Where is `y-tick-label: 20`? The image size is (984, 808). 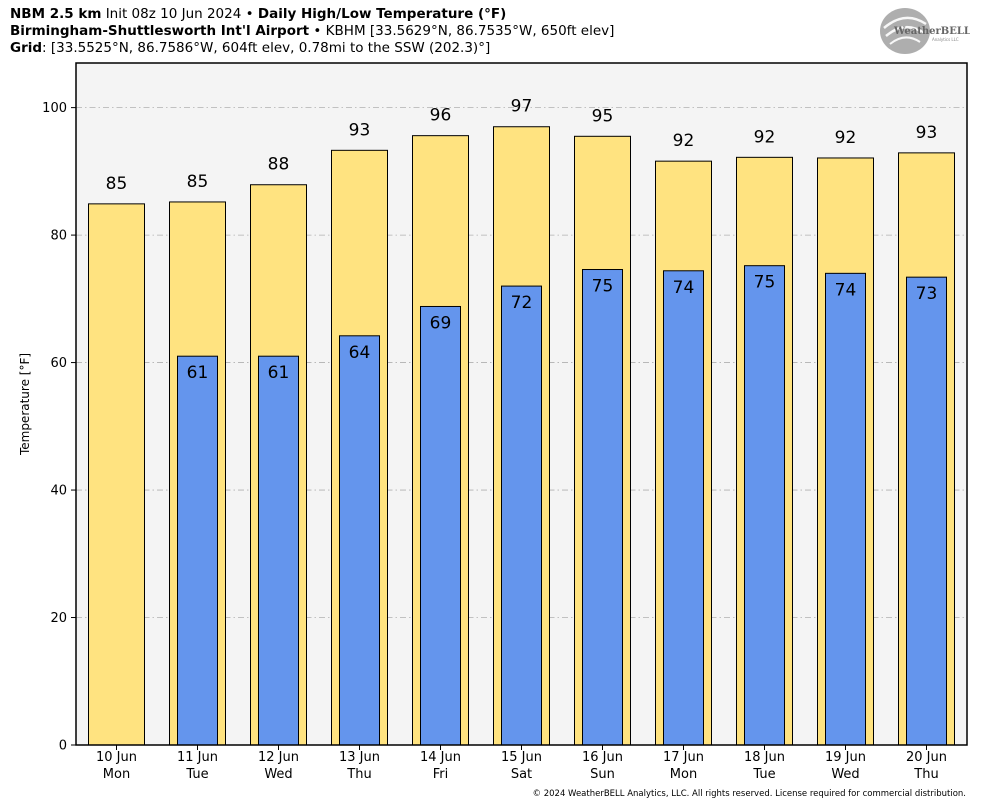 y-tick-label: 20 is located at coordinates (58, 618).